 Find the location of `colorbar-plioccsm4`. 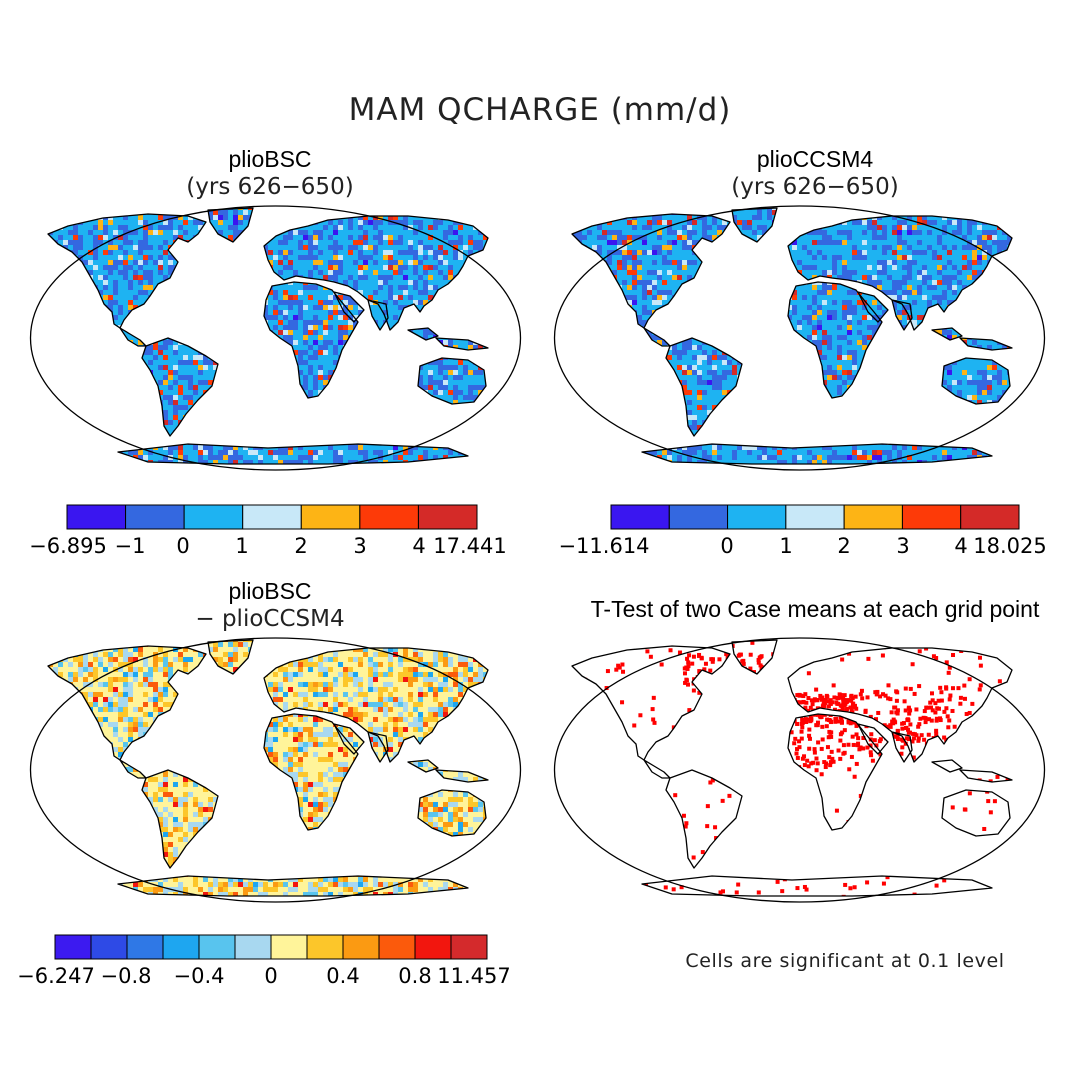

colorbar-plioccsm4 is located at coordinates (815, 517).